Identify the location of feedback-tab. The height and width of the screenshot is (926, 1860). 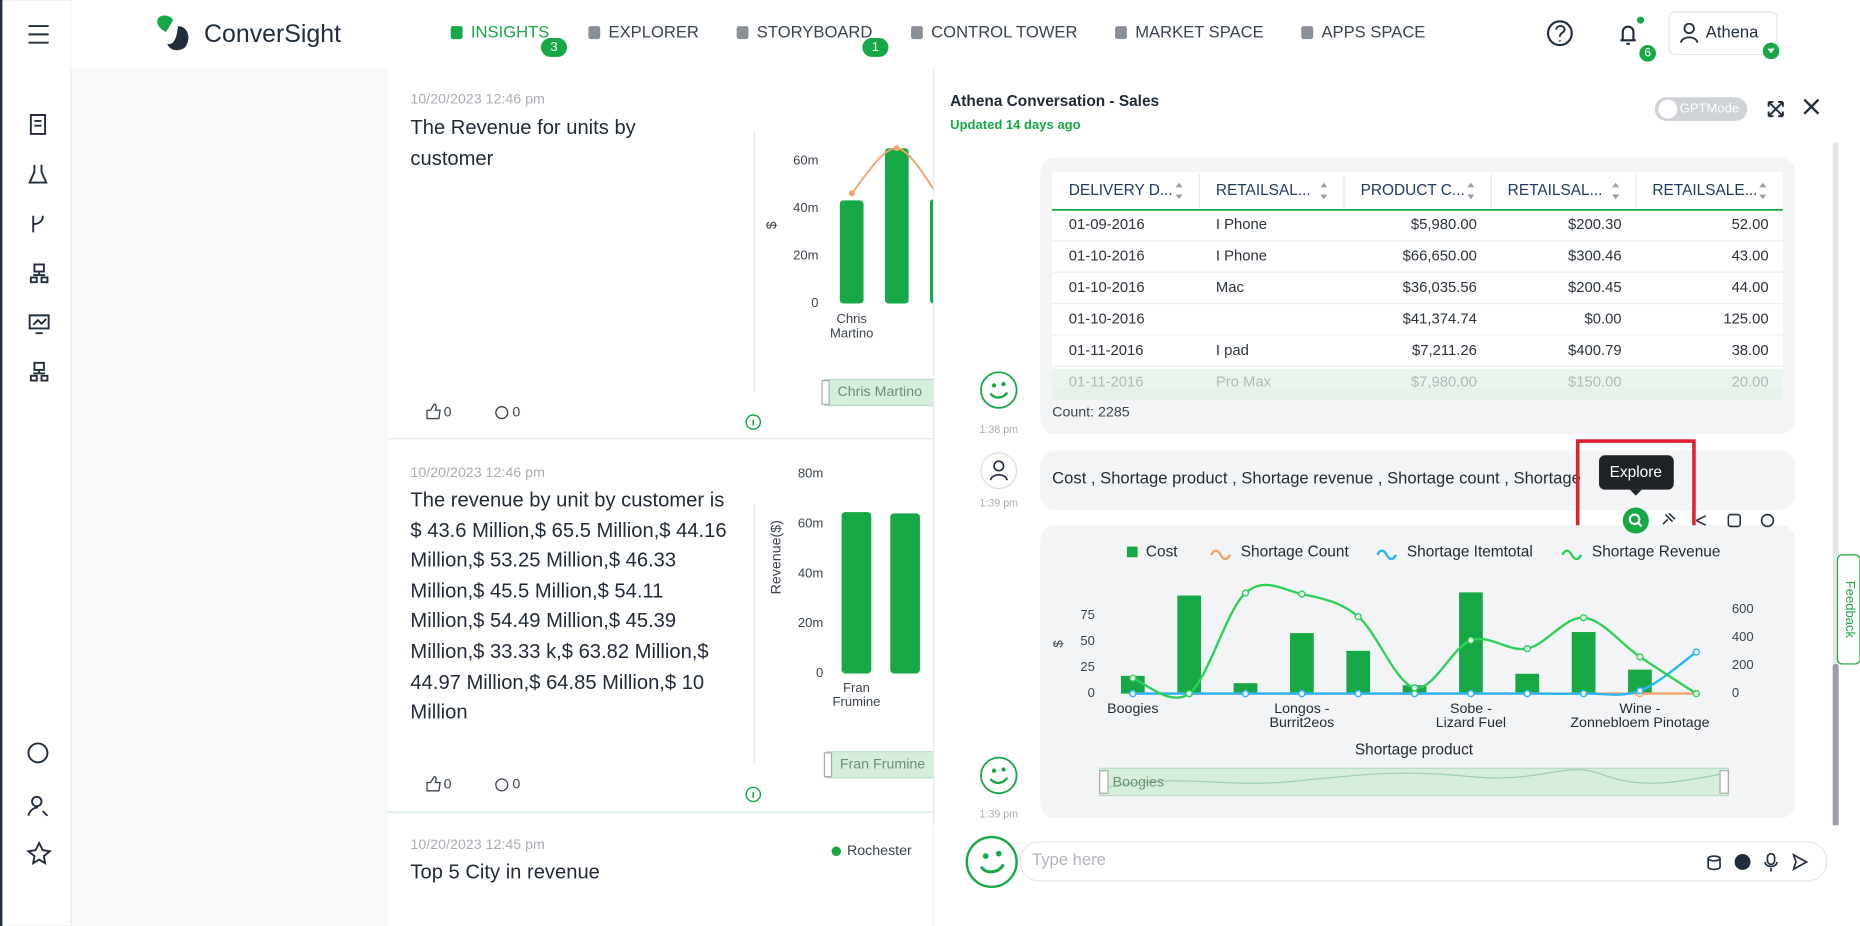
(1848, 609).